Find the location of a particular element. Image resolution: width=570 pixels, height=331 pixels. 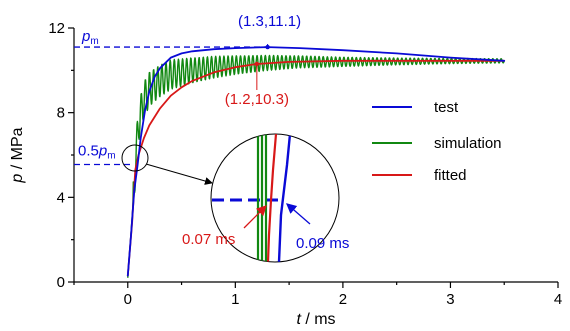

legend-label-fitted: fitted is located at coordinates (450, 175).